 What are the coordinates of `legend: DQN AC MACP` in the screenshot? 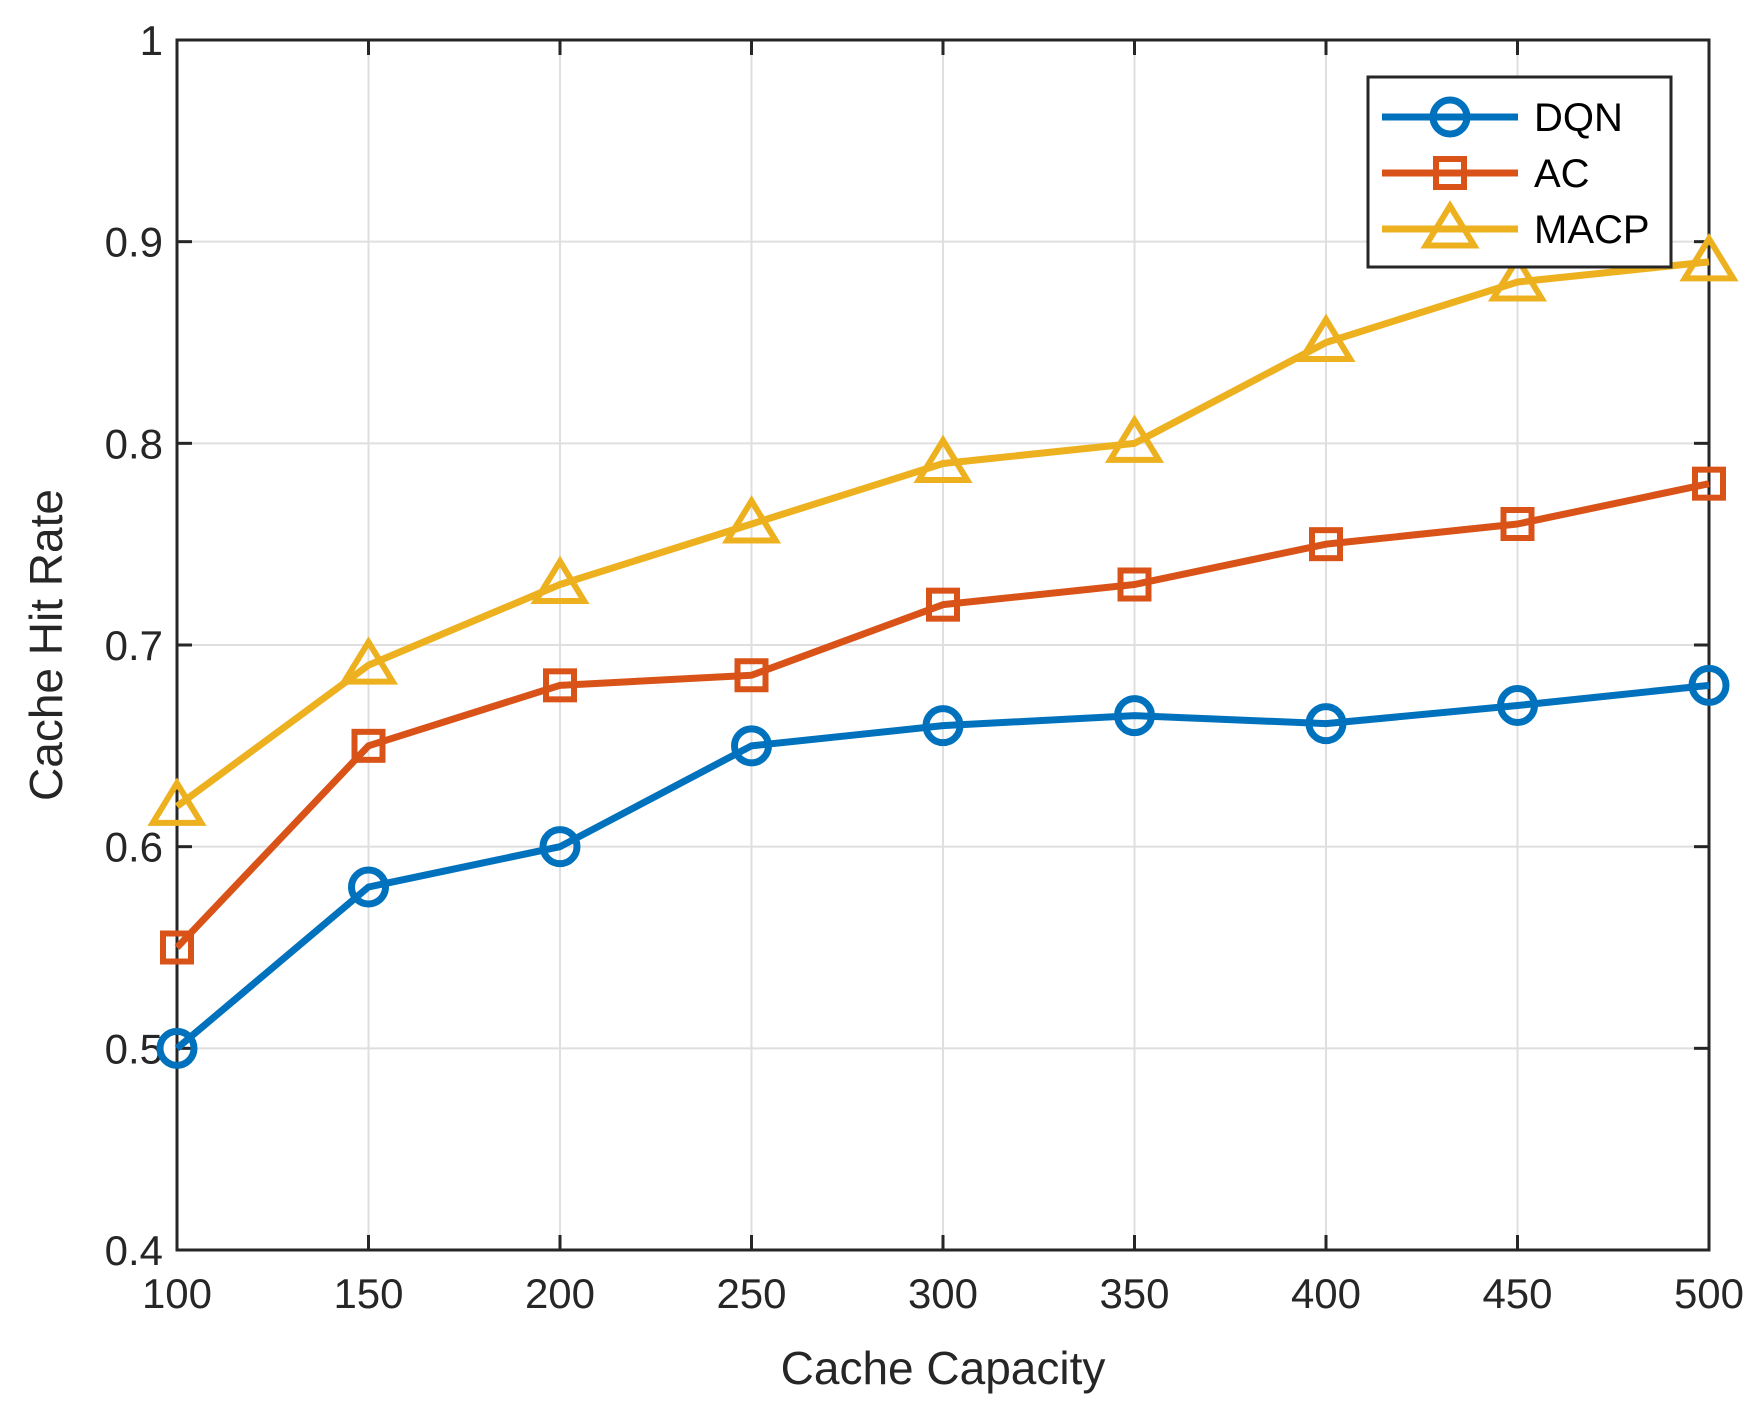 It's located at (1519, 172).